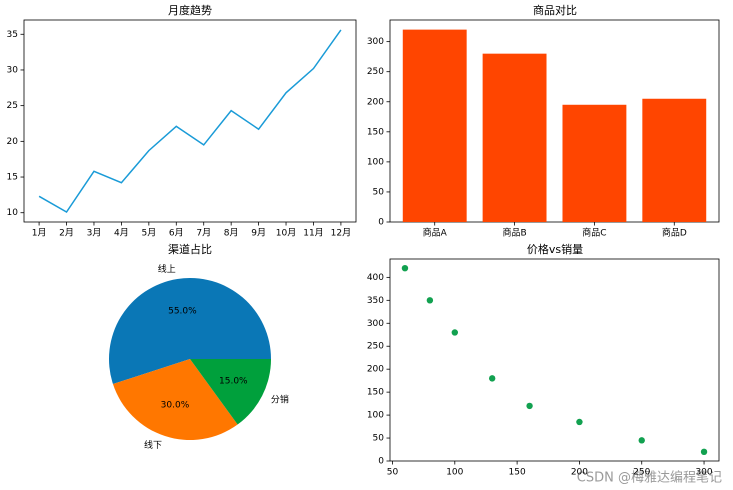 The image size is (733, 490). I want to click on pie-label: 线上, so click(167, 269).